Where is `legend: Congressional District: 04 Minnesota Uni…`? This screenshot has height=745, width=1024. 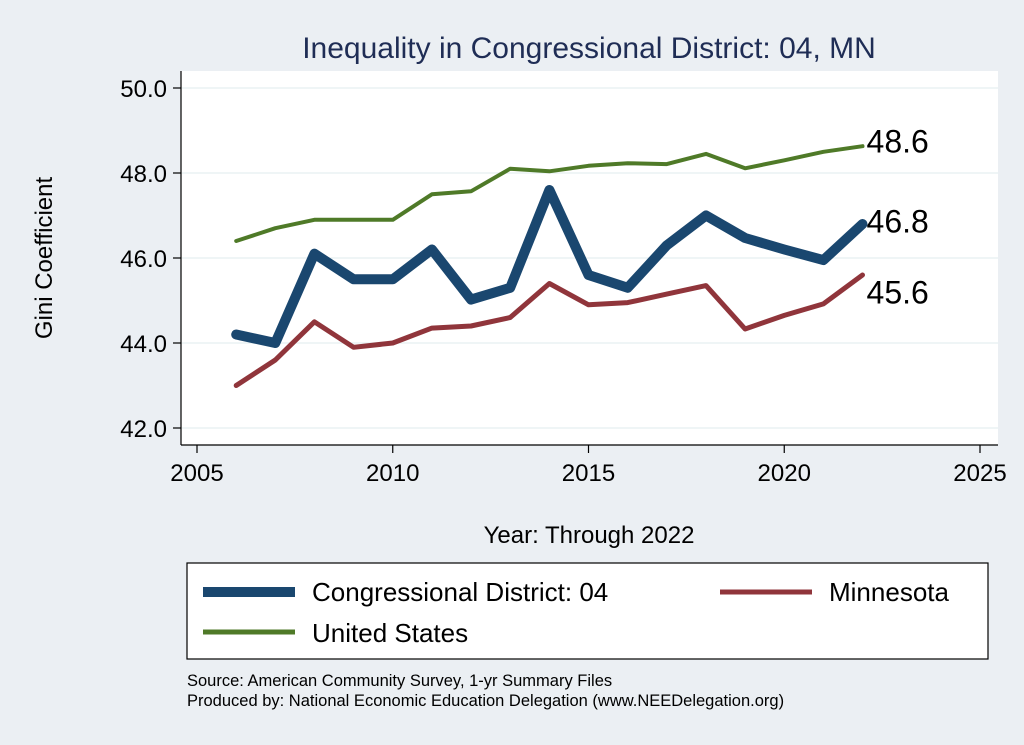 legend: Congressional District: 04 Minnesota Uni… is located at coordinates (587, 611).